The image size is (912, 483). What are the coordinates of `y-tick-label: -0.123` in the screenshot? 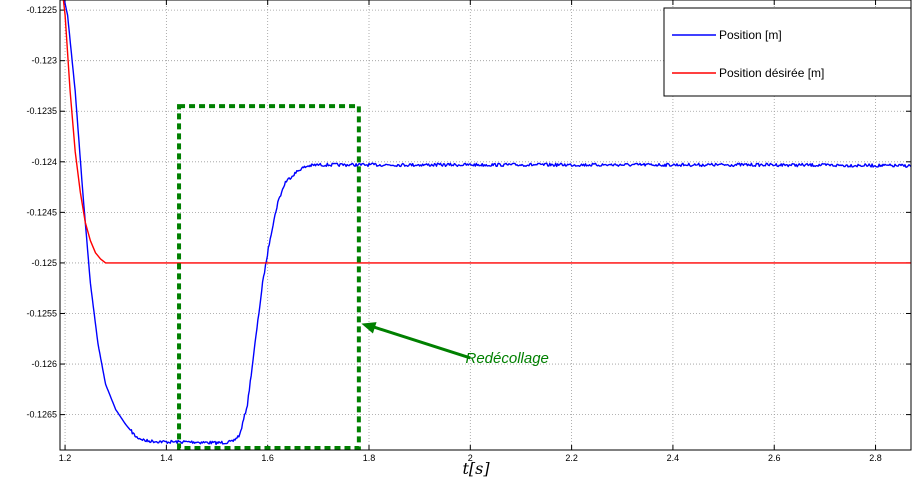 It's located at (44, 61).